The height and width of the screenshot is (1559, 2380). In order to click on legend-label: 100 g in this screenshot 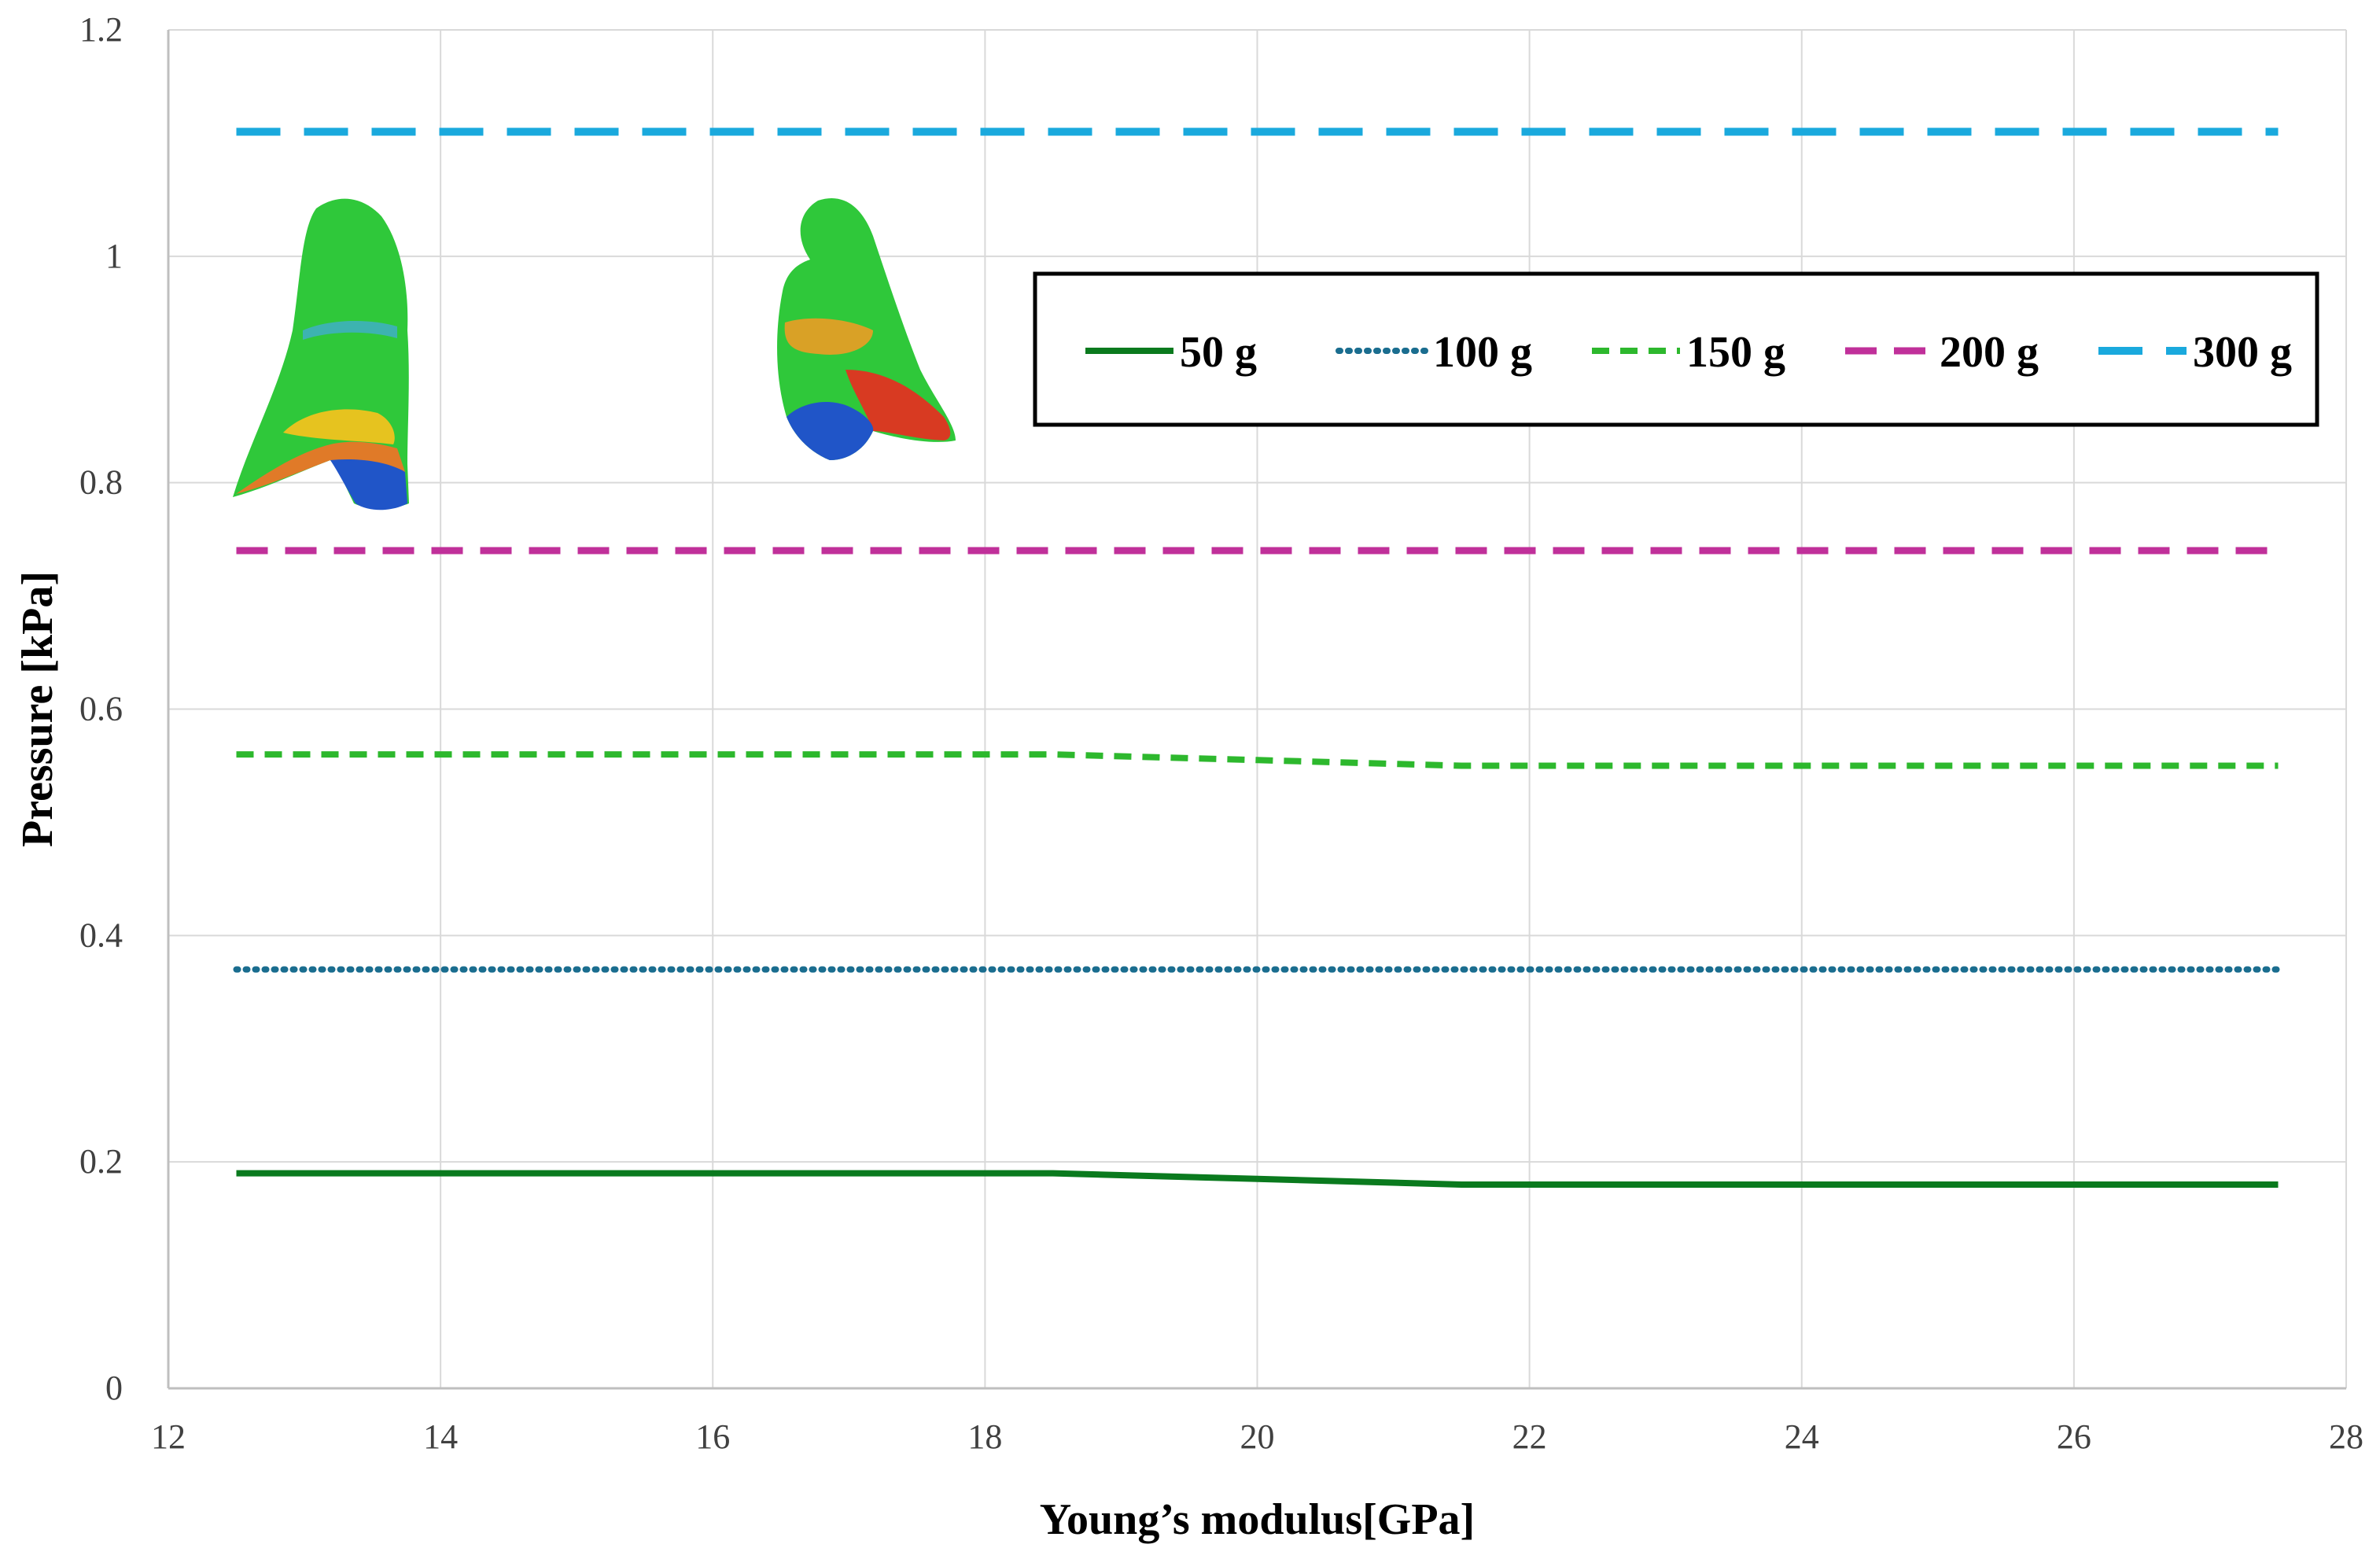, I will do `click(1482, 352)`.